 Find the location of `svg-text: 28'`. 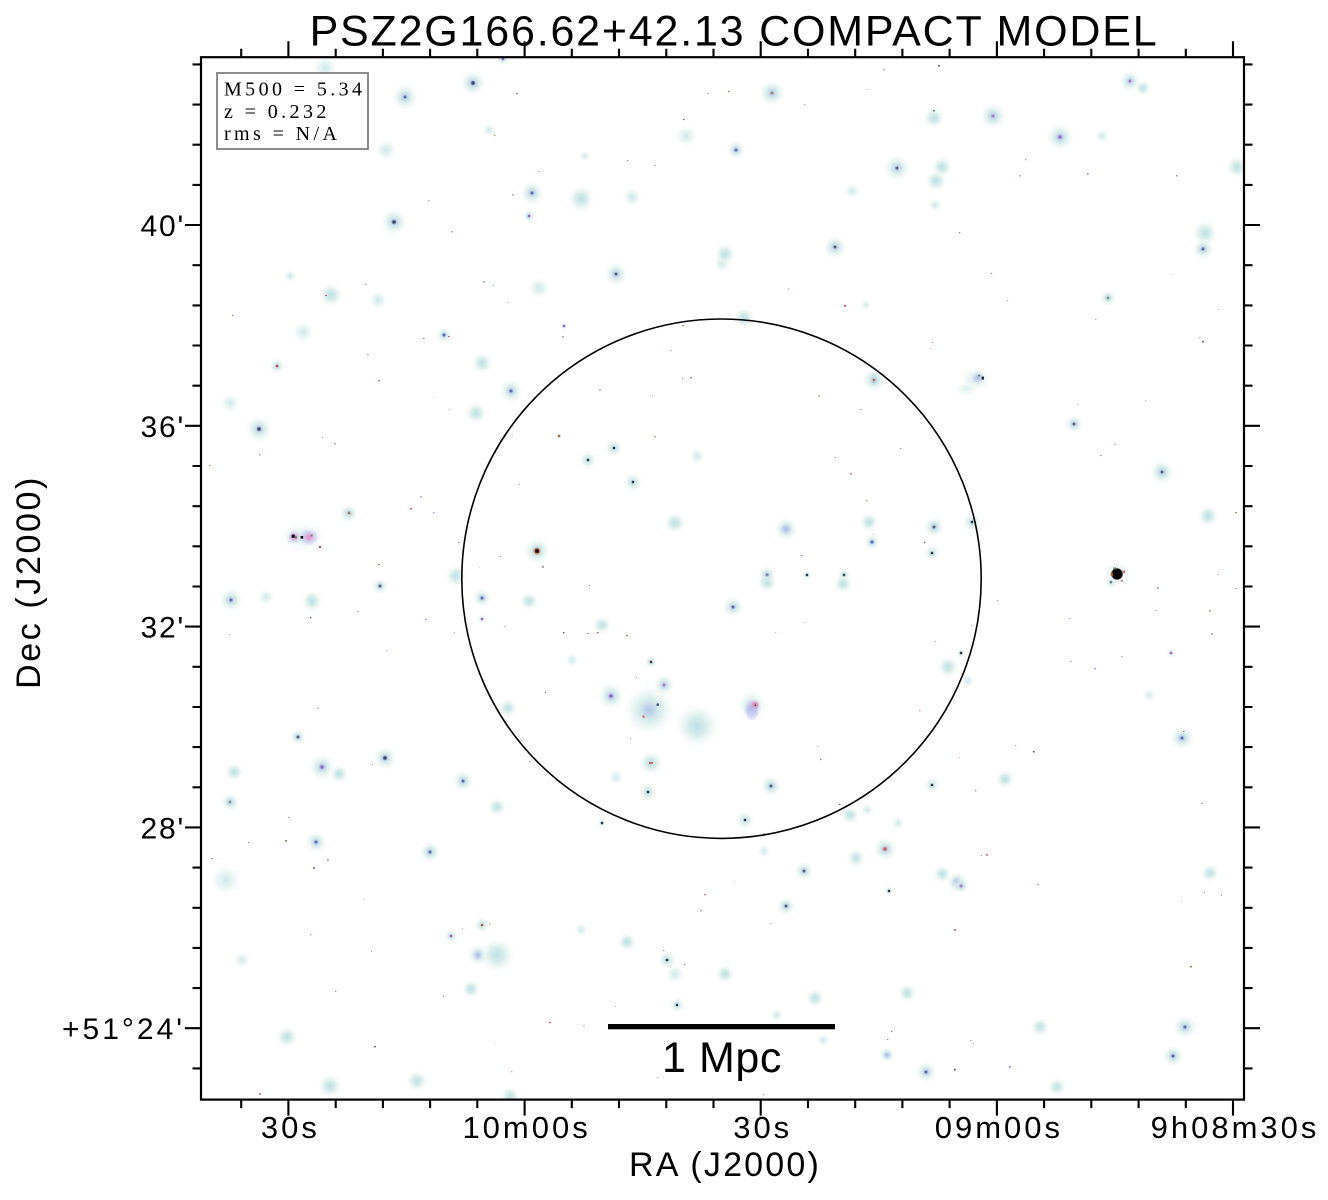

svg-text: 28' is located at coordinates (163, 828).